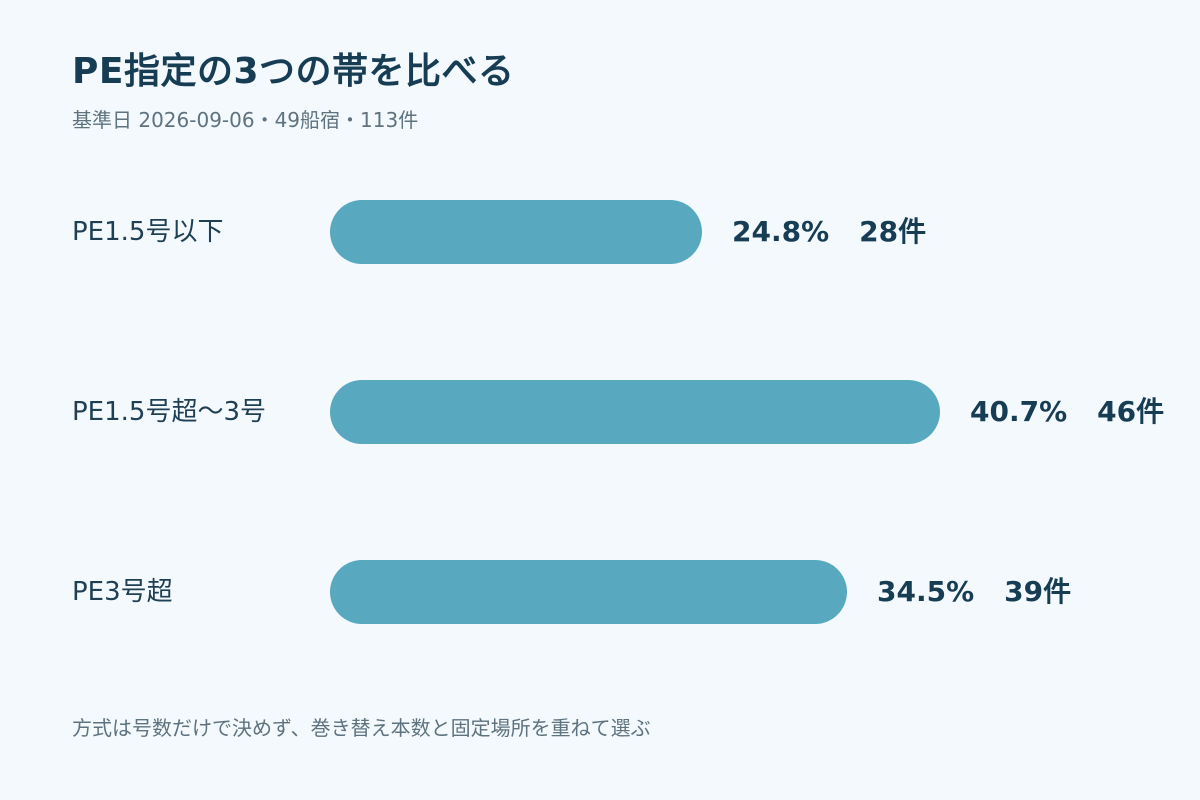 This screenshot has width=1200, height=800. What do you see at coordinates (148, 232) in the screenshot?
I see `category-label: PE1.5号以下` at bounding box center [148, 232].